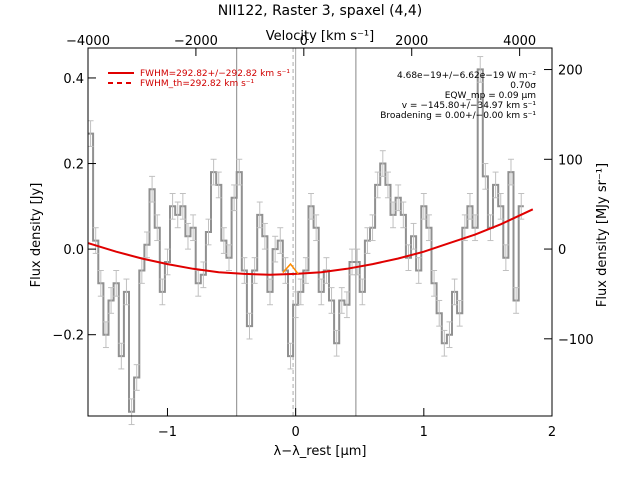 The width and height of the screenshot is (640, 480). Describe the element at coordinates (411, 41) in the screenshot. I see `x2-tick-label: 2000` at that location.